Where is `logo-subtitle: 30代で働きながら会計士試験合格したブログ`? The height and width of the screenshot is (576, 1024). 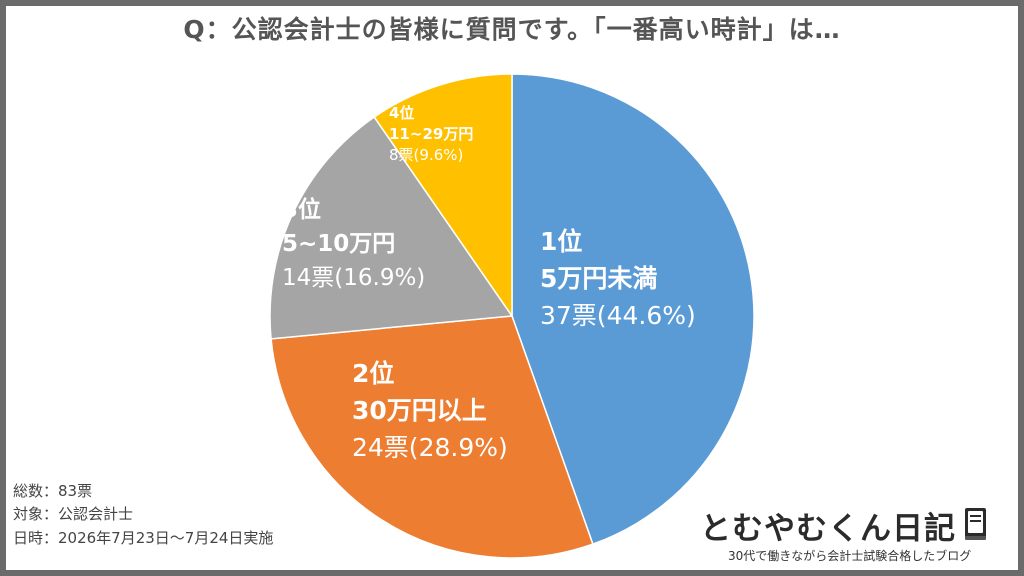 logo-subtitle: 30代で働きながら会計士試験合格したブログ is located at coordinates (850, 556).